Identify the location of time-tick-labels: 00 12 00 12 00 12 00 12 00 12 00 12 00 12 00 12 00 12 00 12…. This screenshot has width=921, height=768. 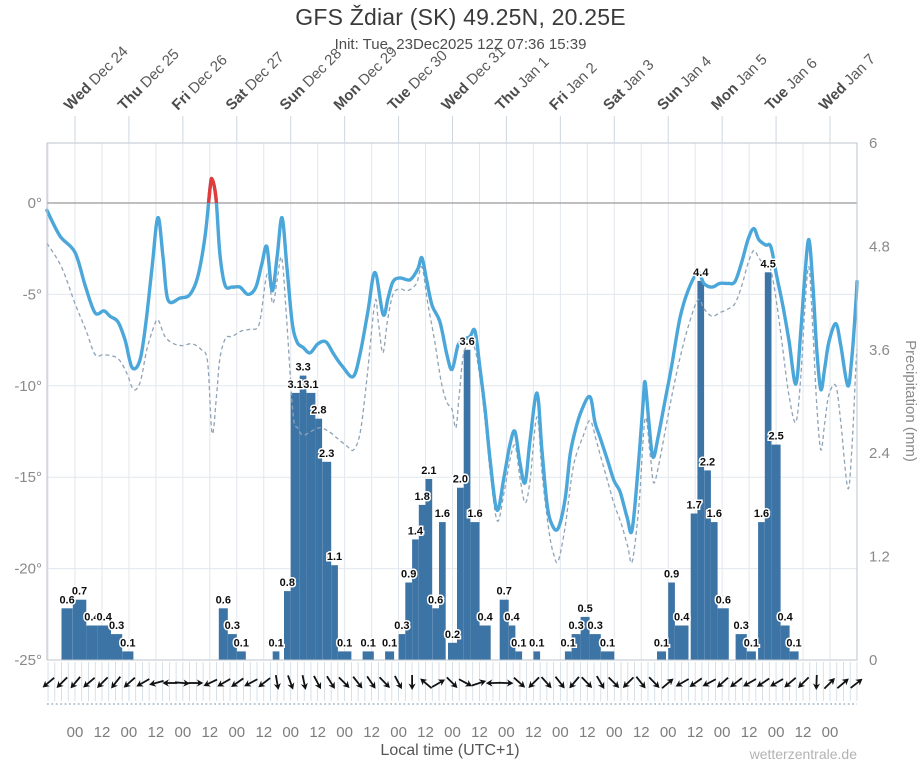
(453, 732).